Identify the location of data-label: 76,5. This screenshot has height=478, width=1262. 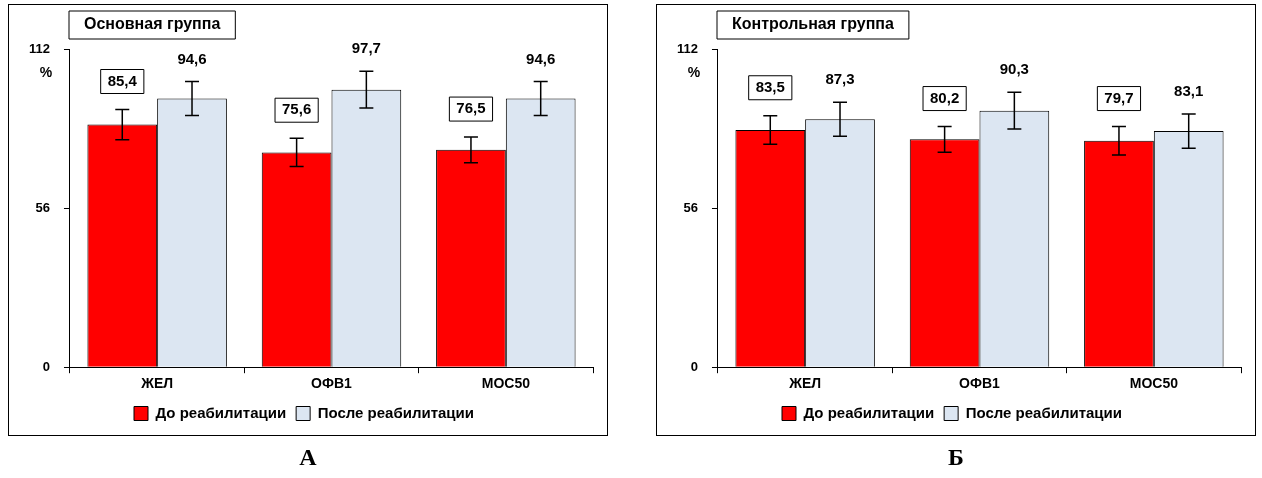
(471, 108).